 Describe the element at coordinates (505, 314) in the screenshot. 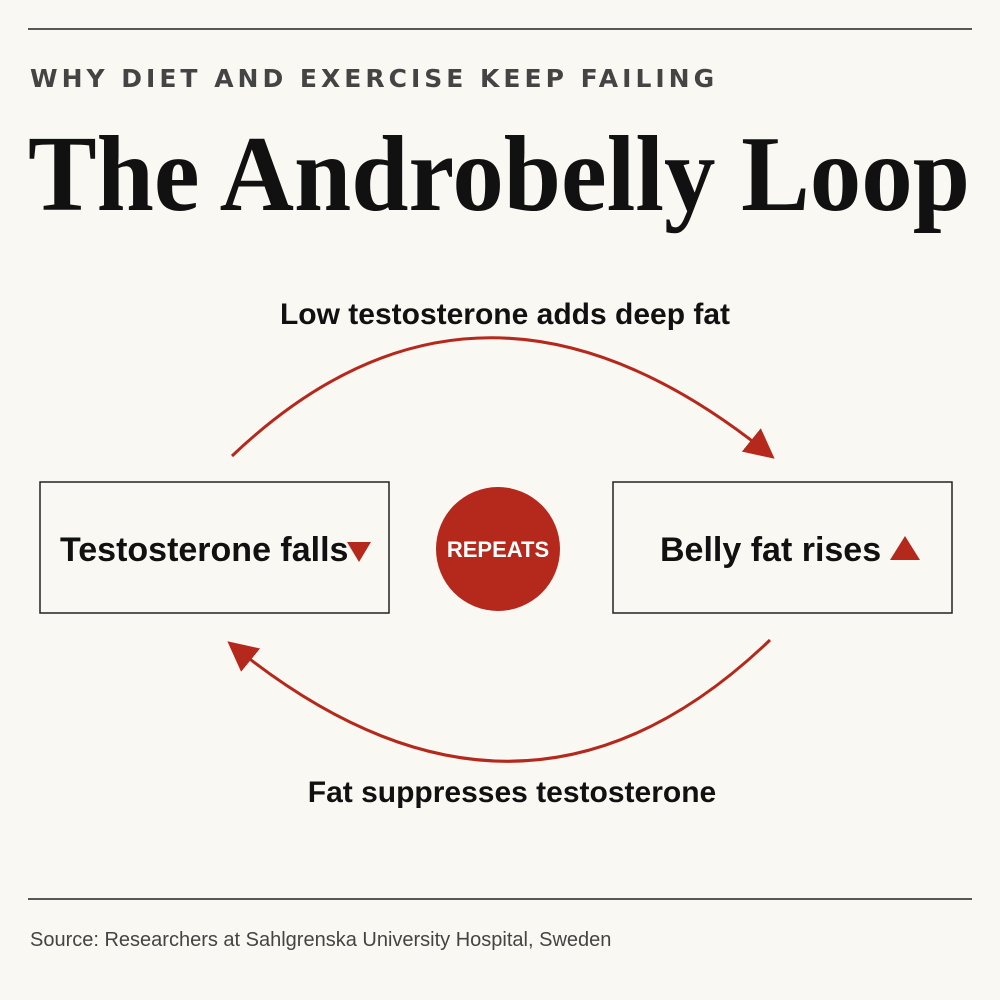

I see `edge-label: Low testosterone adds deep fat` at that location.